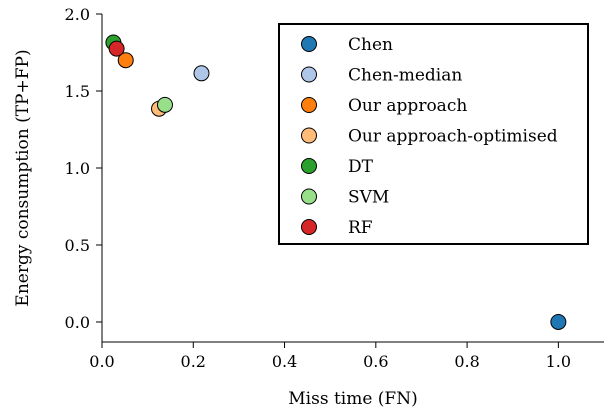  What do you see at coordinates (77, 245) in the screenshot?
I see `y-tick-label: 0.5` at bounding box center [77, 245].